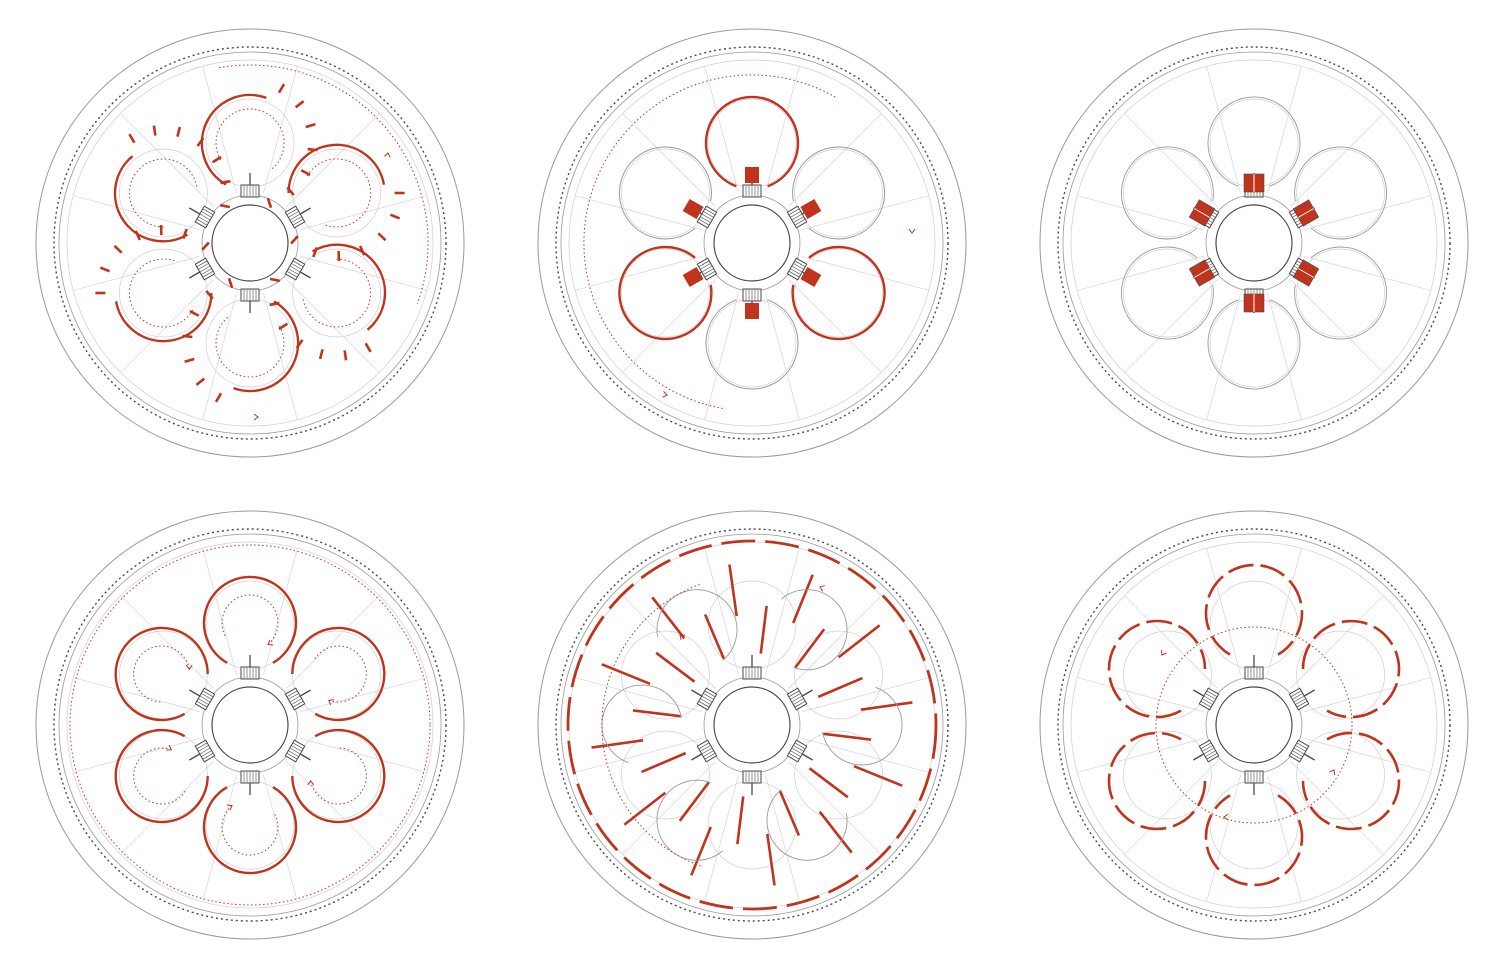 The image size is (1500, 971). What do you see at coordinates (250, 830) in the screenshot?
I see `spiral-wall` at bounding box center [250, 830].